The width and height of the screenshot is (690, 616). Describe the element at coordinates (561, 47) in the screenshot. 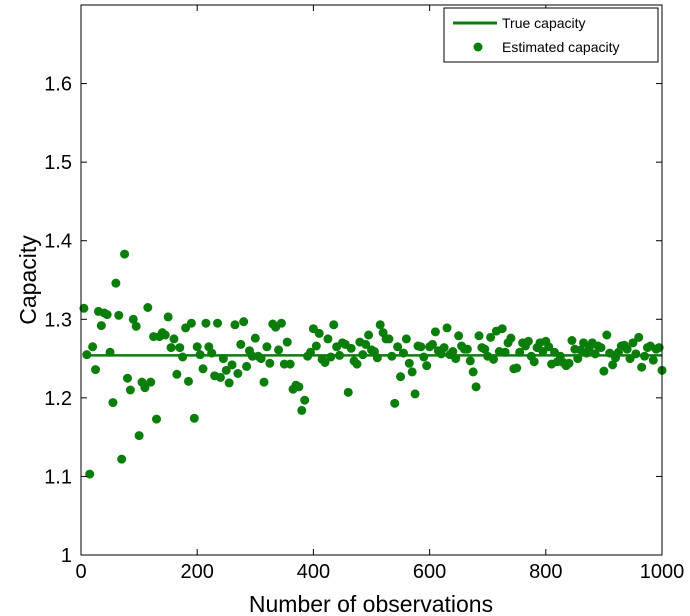

I see `legend-estimated-capacity: Estimated capacity` at that location.